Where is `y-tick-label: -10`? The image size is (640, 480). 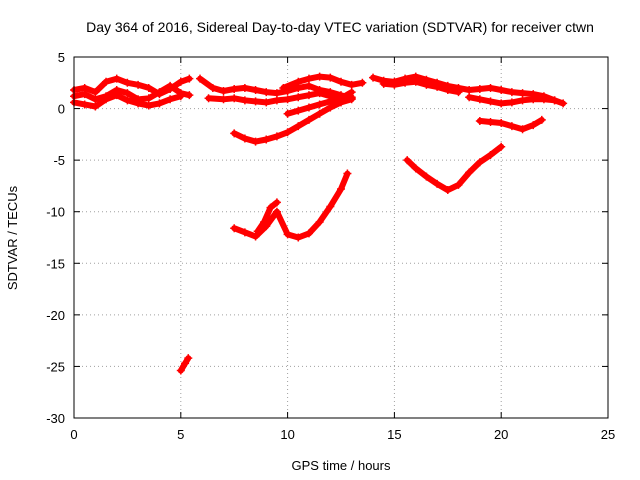
y-tick-label: -10 is located at coordinates (55, 212).